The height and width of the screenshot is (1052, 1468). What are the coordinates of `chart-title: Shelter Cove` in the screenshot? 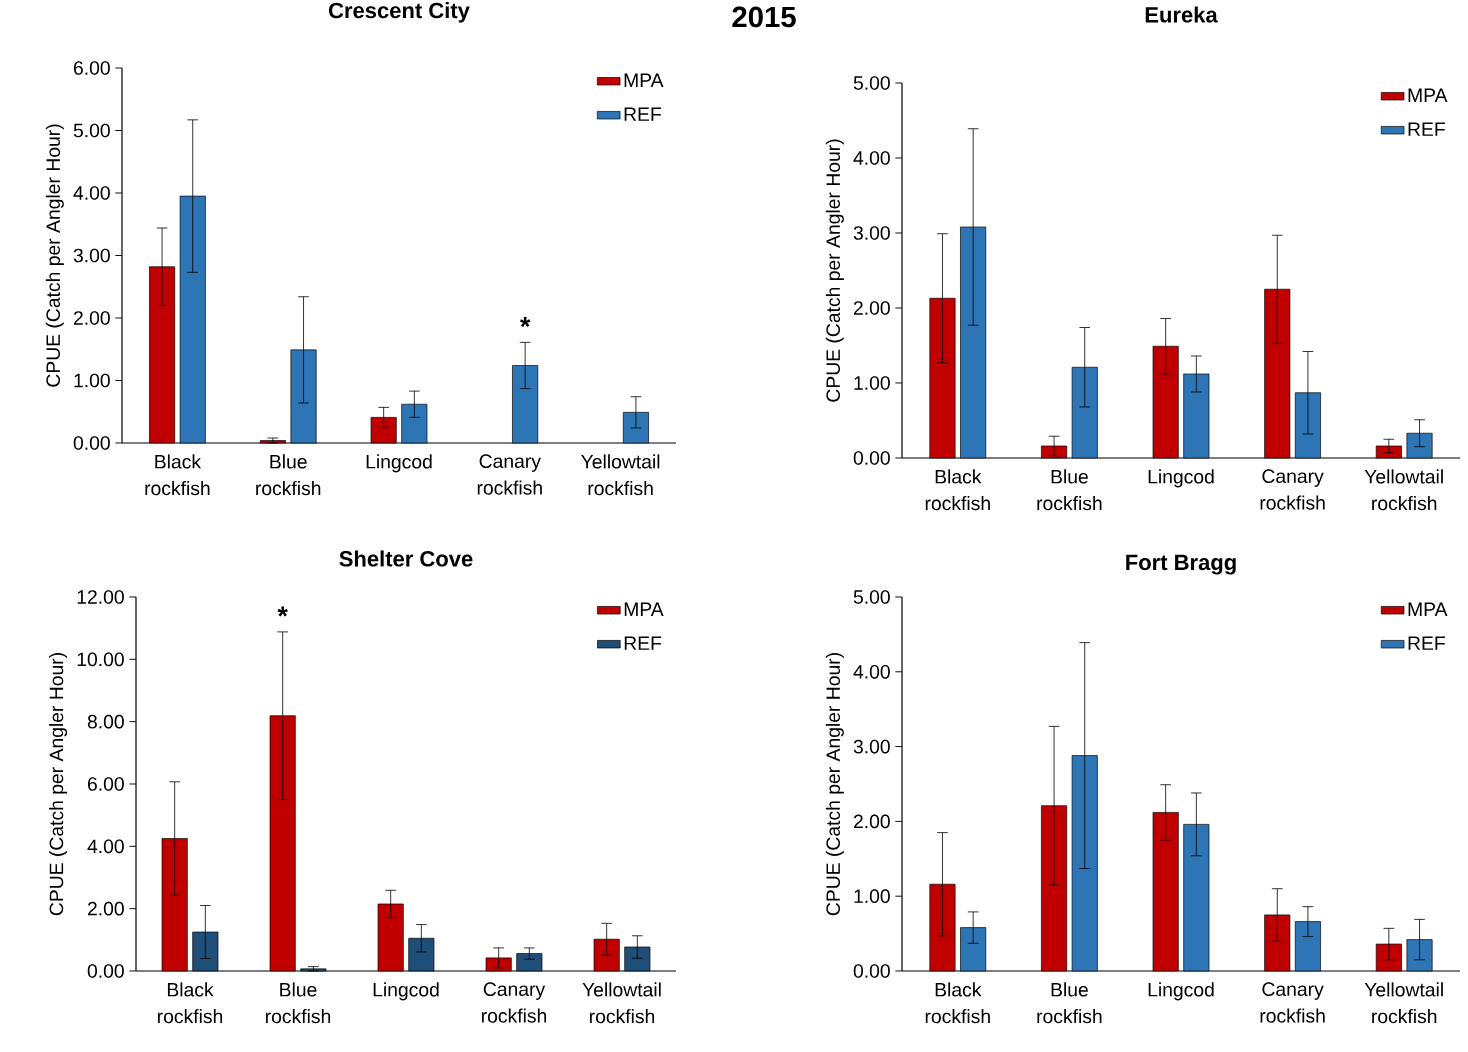 It's located at (406, 558).